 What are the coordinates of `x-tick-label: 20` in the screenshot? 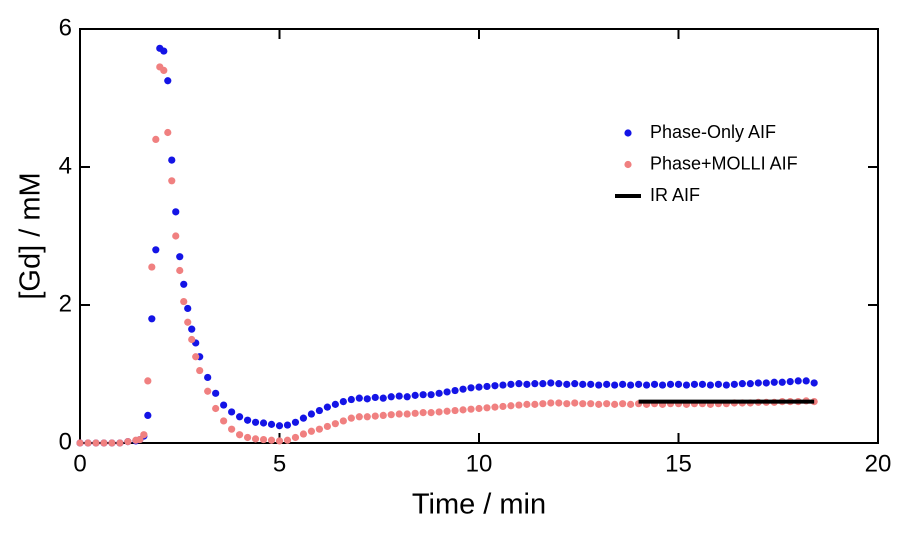 It's located at (878, 463).